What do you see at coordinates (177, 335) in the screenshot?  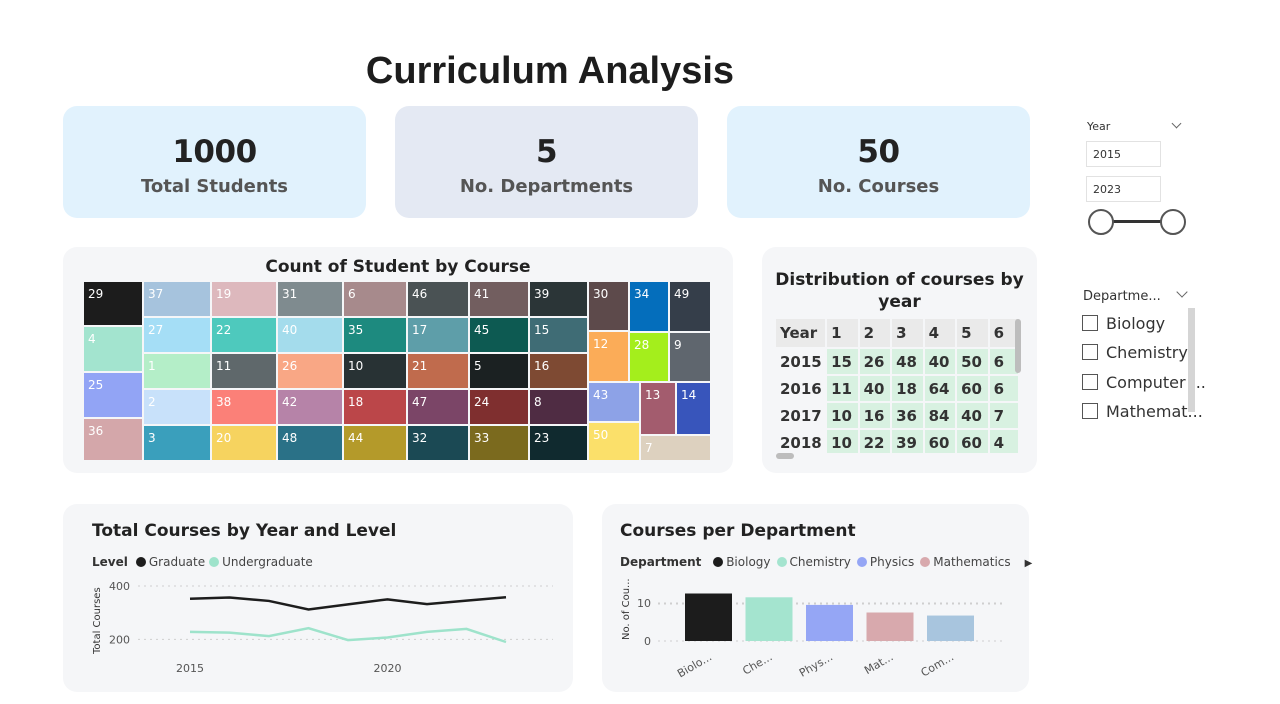 I see `treemap-cell: 27` at bounding box center [177, 335].